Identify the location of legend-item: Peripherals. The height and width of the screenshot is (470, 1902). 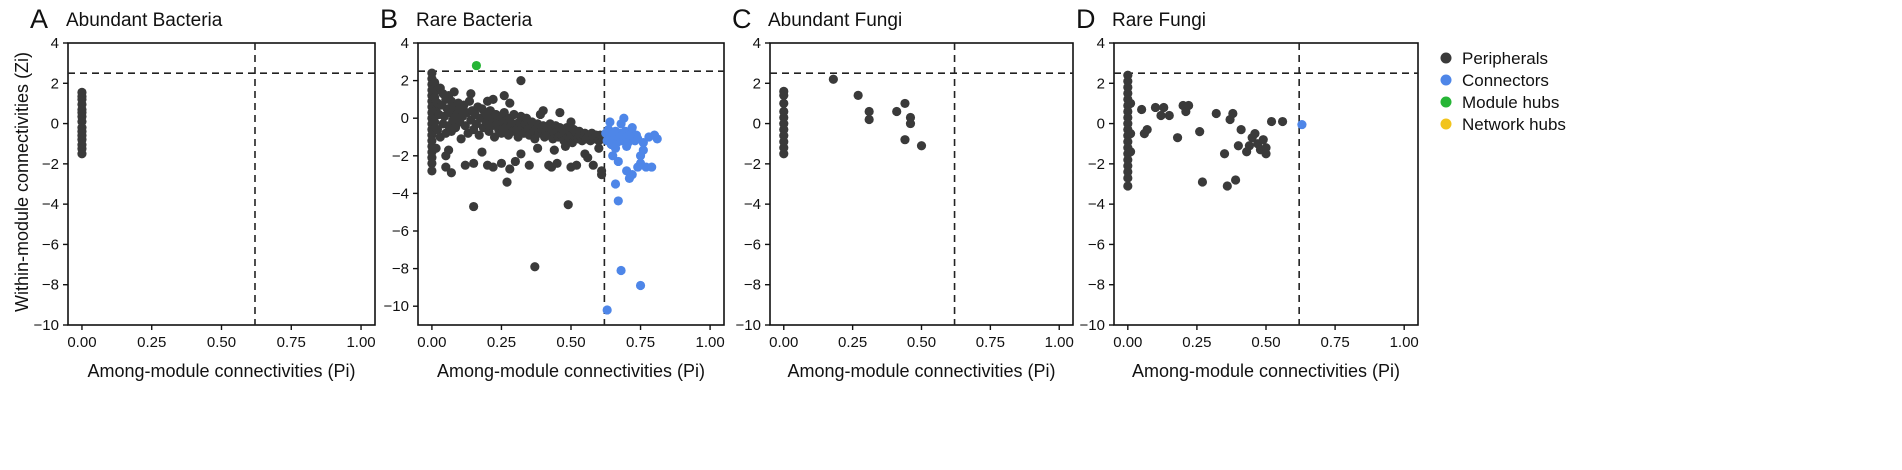
(1494, 58).